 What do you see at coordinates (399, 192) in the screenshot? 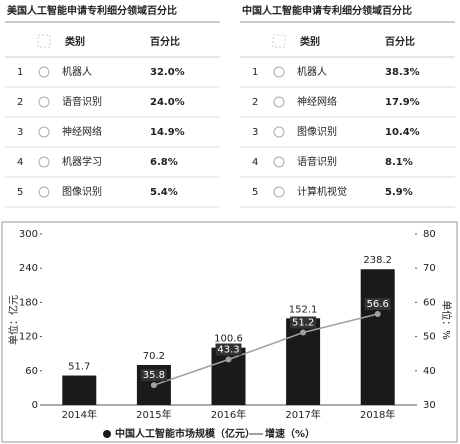
I see `row-value: 5.9%` at bounding box center [399, 192].